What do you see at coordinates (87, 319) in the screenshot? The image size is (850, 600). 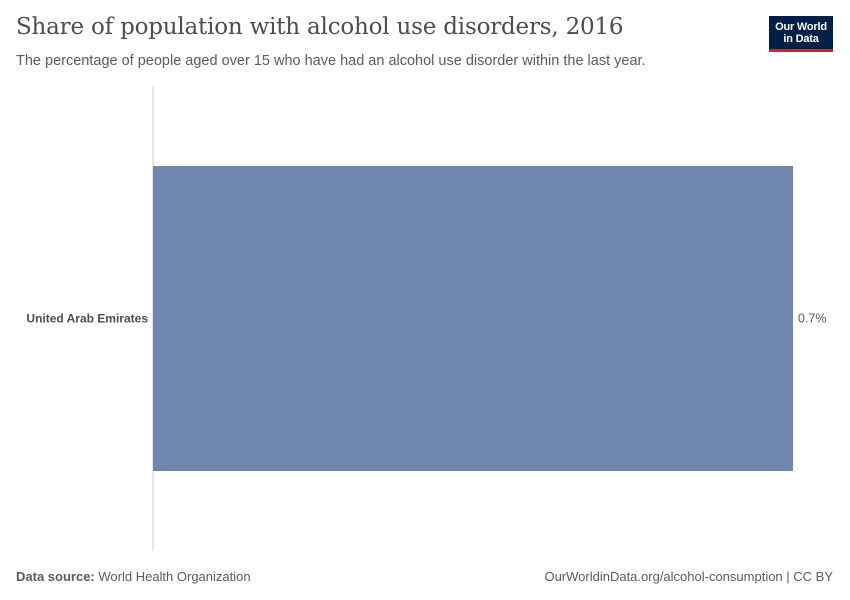 I see `category-label: United Arab Emirates` at bounding box center [87, 319].